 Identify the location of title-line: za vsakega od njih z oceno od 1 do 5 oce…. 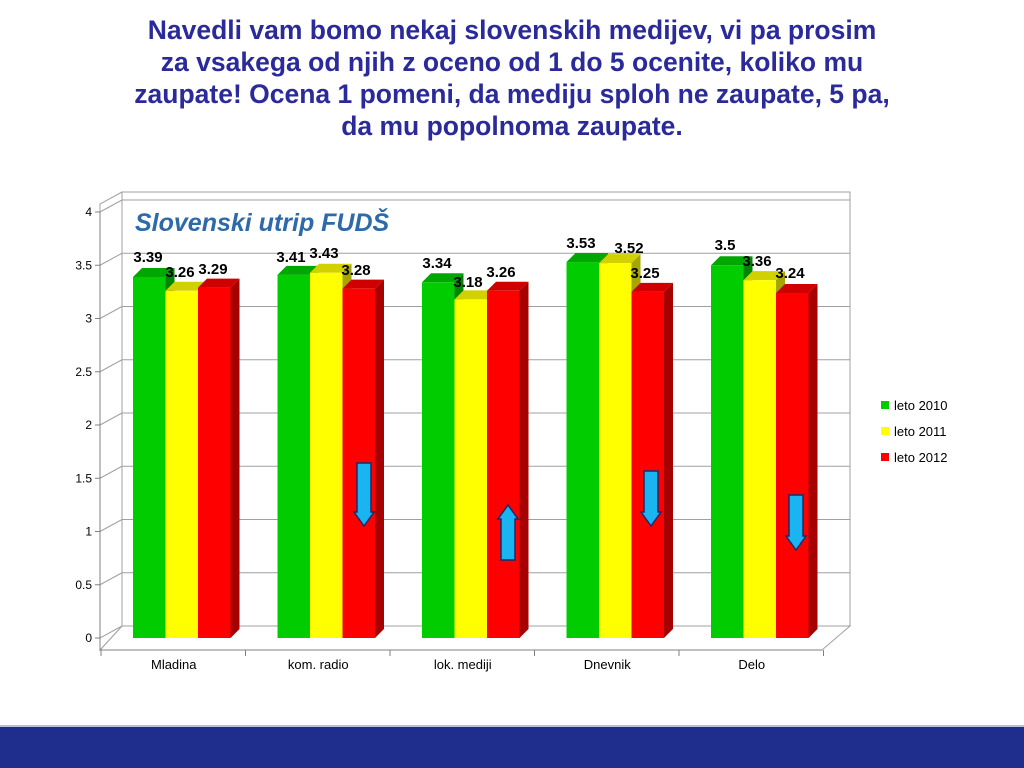
(512, 62).